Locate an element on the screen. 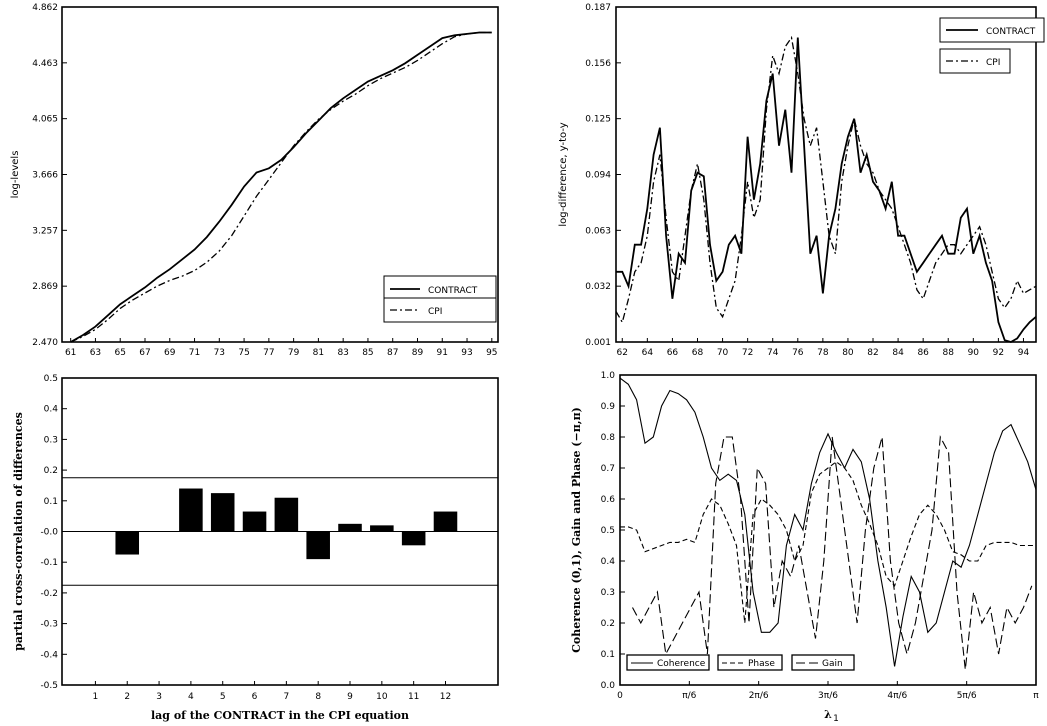 This screenshot has height=726, width=1047. y-tick-label: 2.869 is located at coordinates (45, 287).